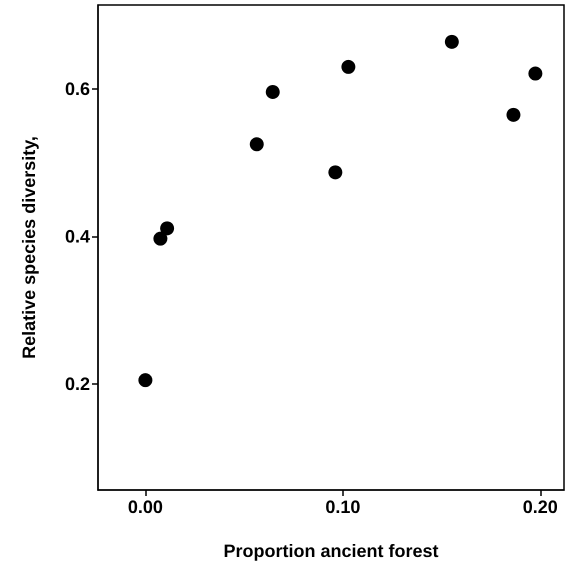 This screenshot has width=566, height=573. What do you see at coordinates (77, 89) in the screenshot?
I see `y-tick-label: 0.6` at bounding box center [77, 89].